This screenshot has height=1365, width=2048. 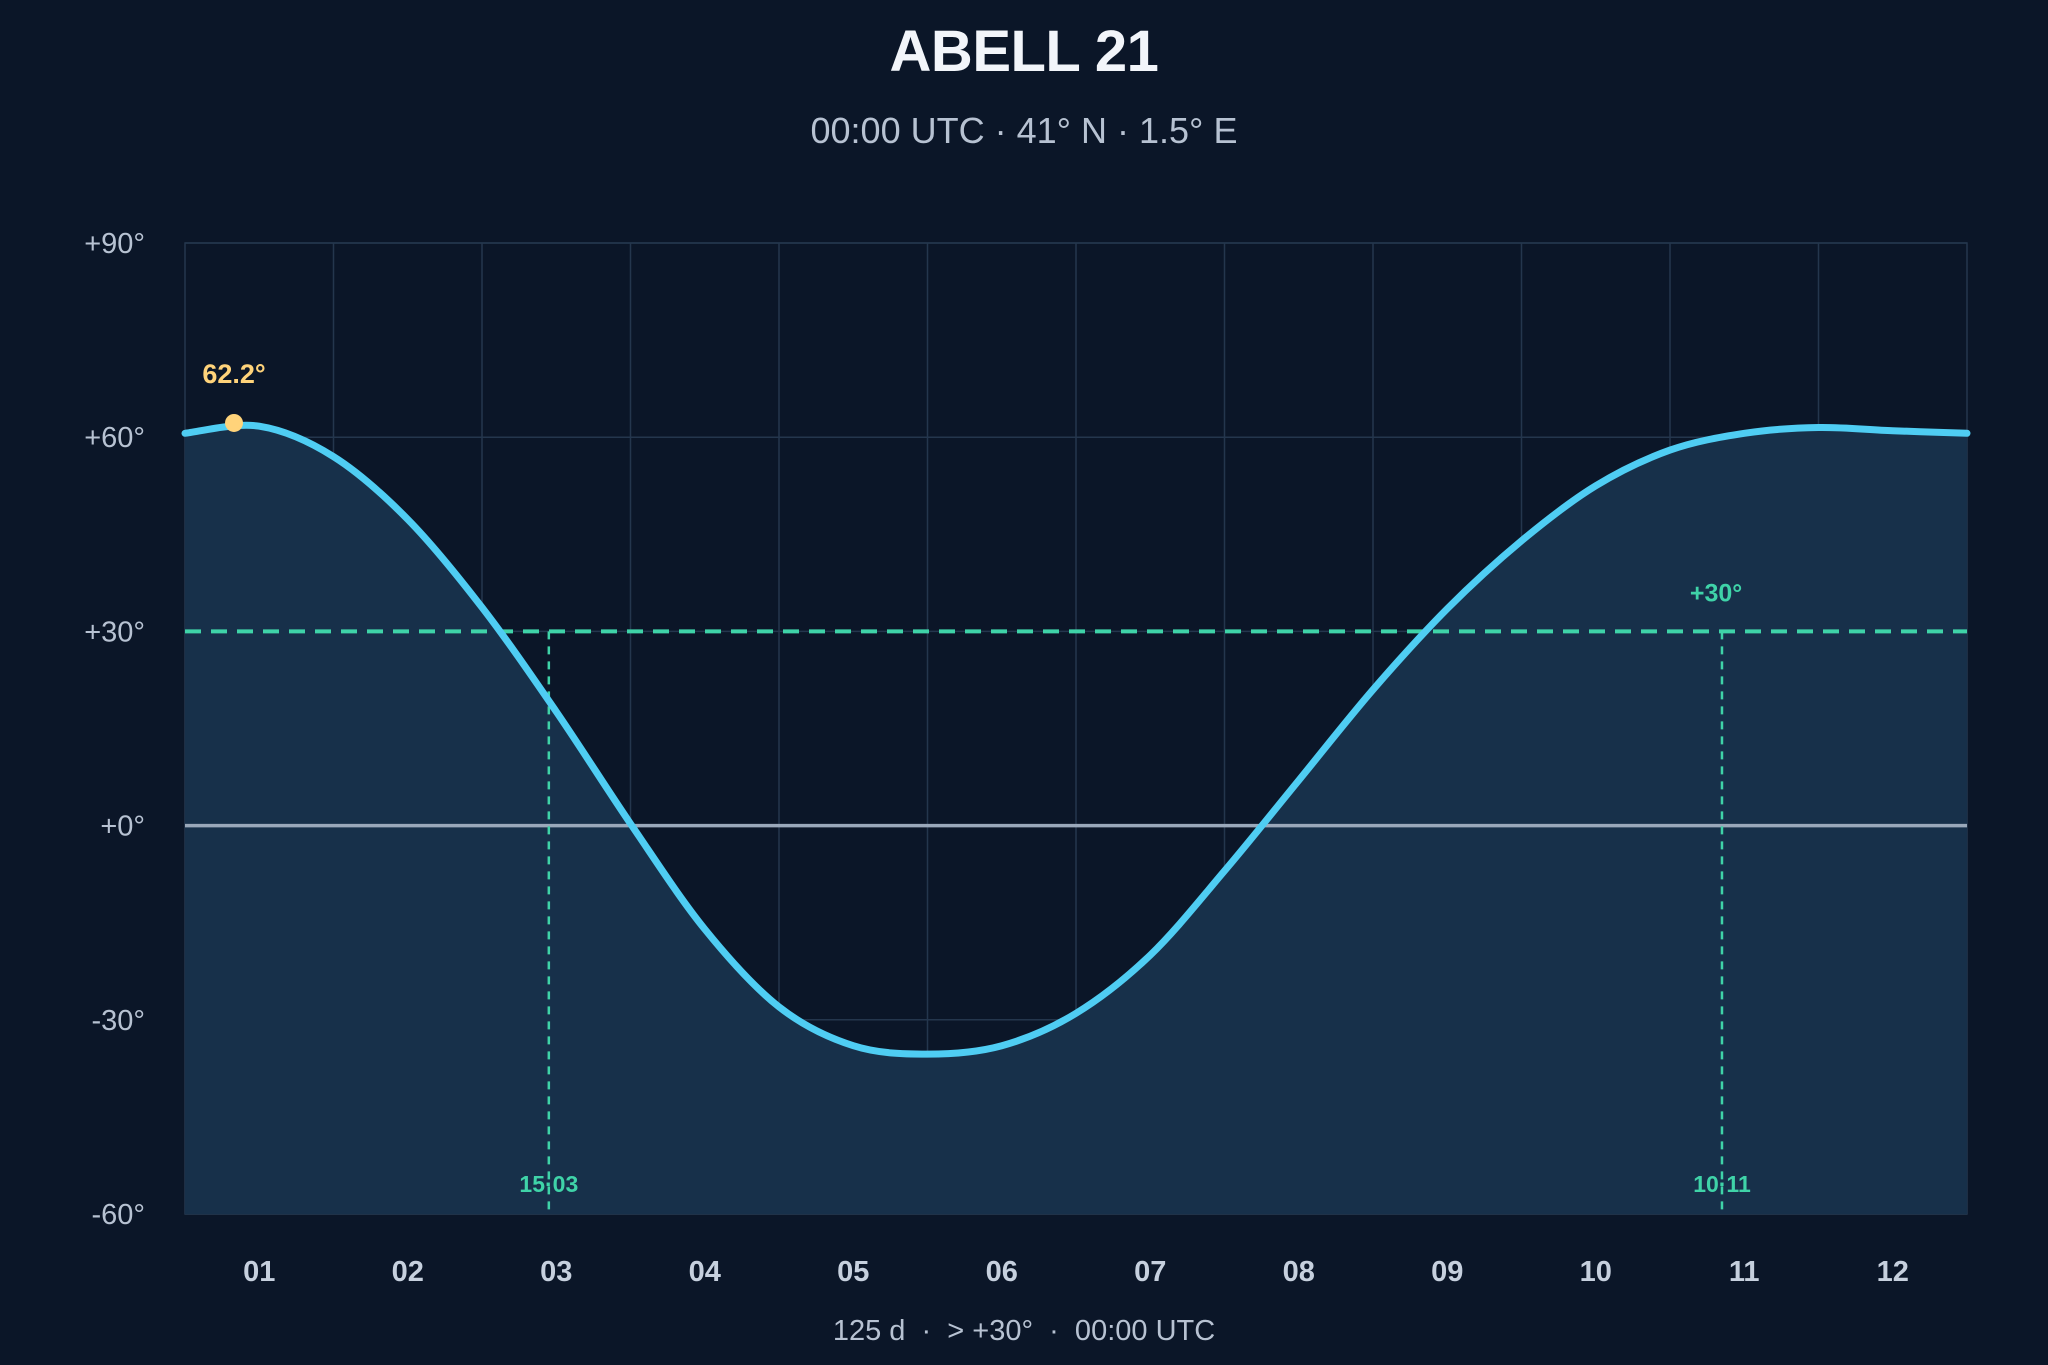 I want to click on crossing-label-1: 15·03, so click(x=548, y=1184).